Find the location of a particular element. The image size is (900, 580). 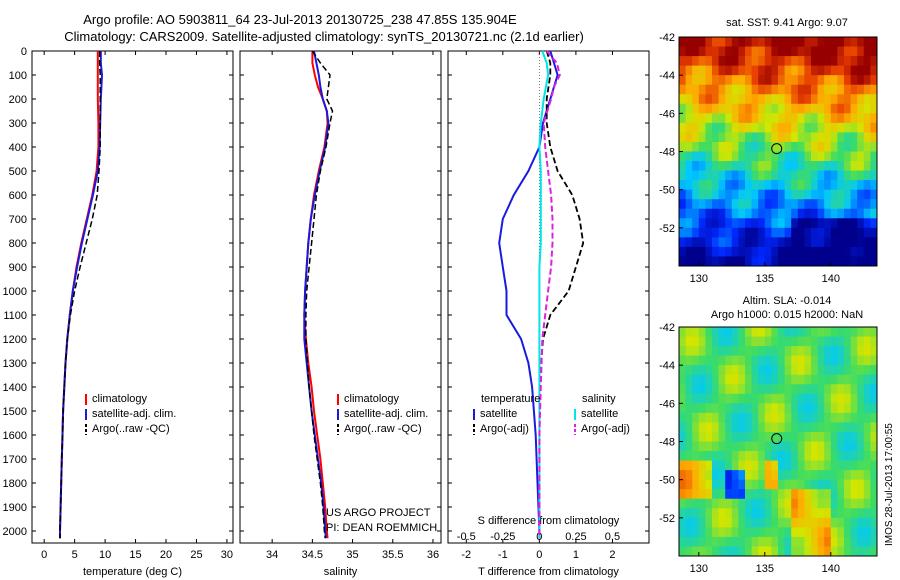

x-tick-label: 35 is located at coordinates (352, 555).